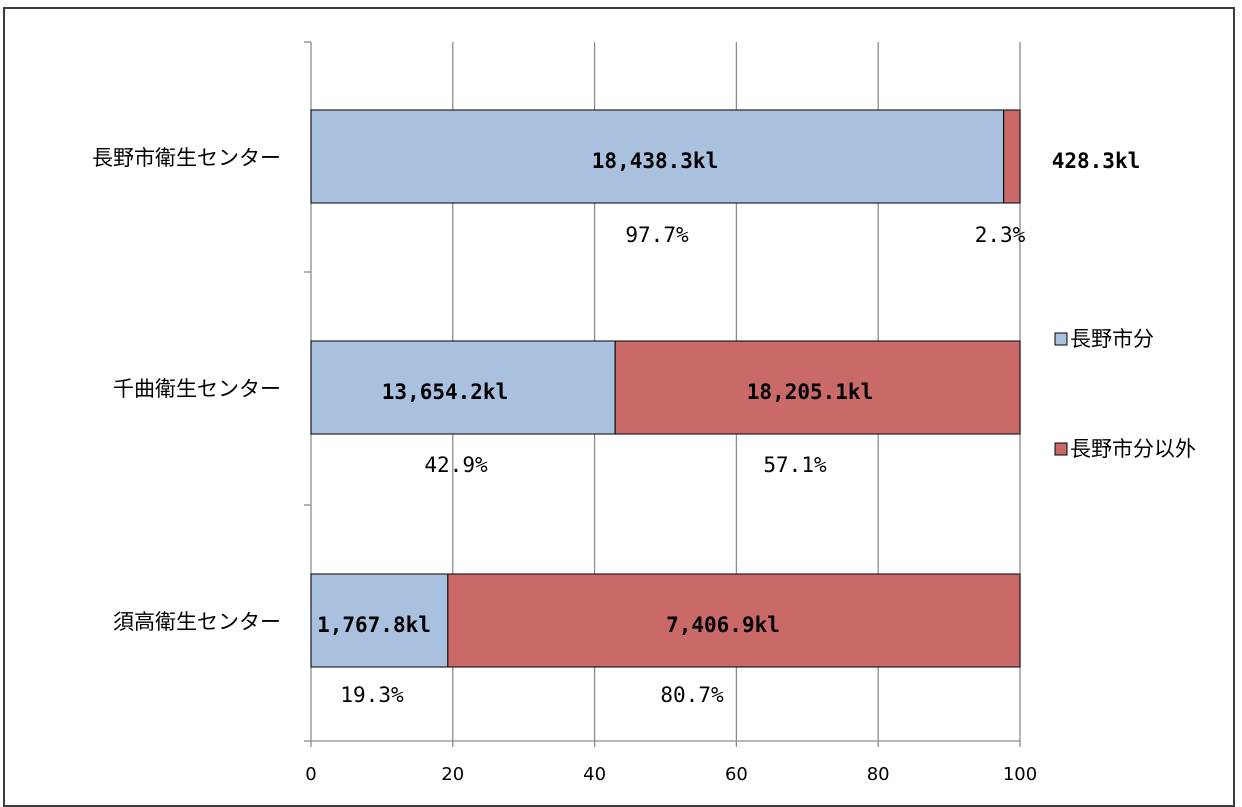 The height and width of the screenshot is (807, 1242). Describe the element at coordinates (795, 465) in the screenshot. I see `bar-percent-label: 57.1%` at that location.